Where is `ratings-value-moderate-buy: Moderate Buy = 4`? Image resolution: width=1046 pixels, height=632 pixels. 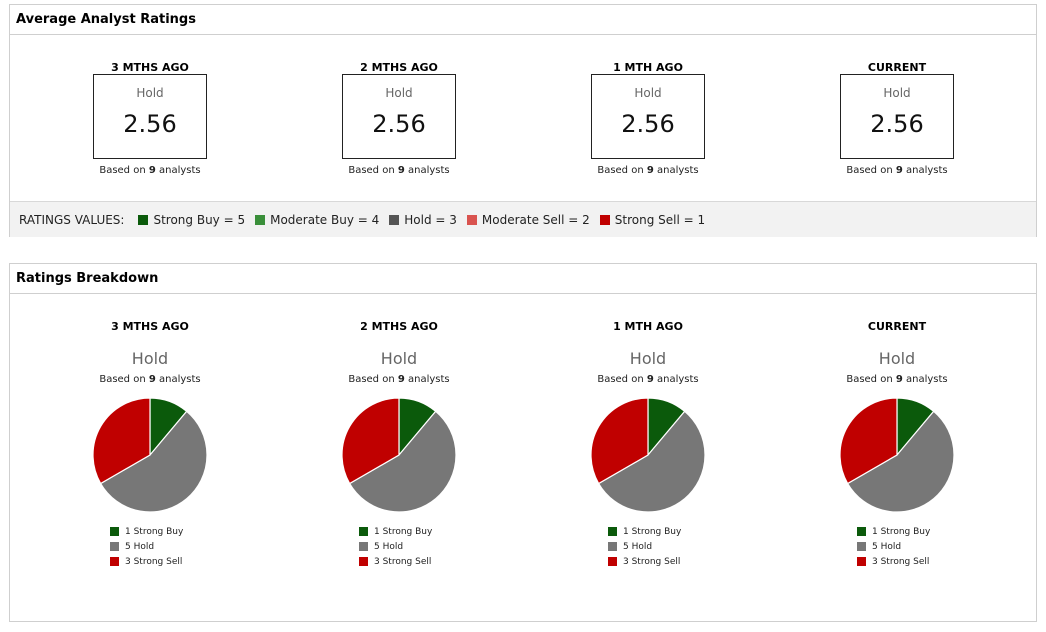
ratings-value-moderate-buy: Moderate Buy = 4 is located at coordinates (317, 220).